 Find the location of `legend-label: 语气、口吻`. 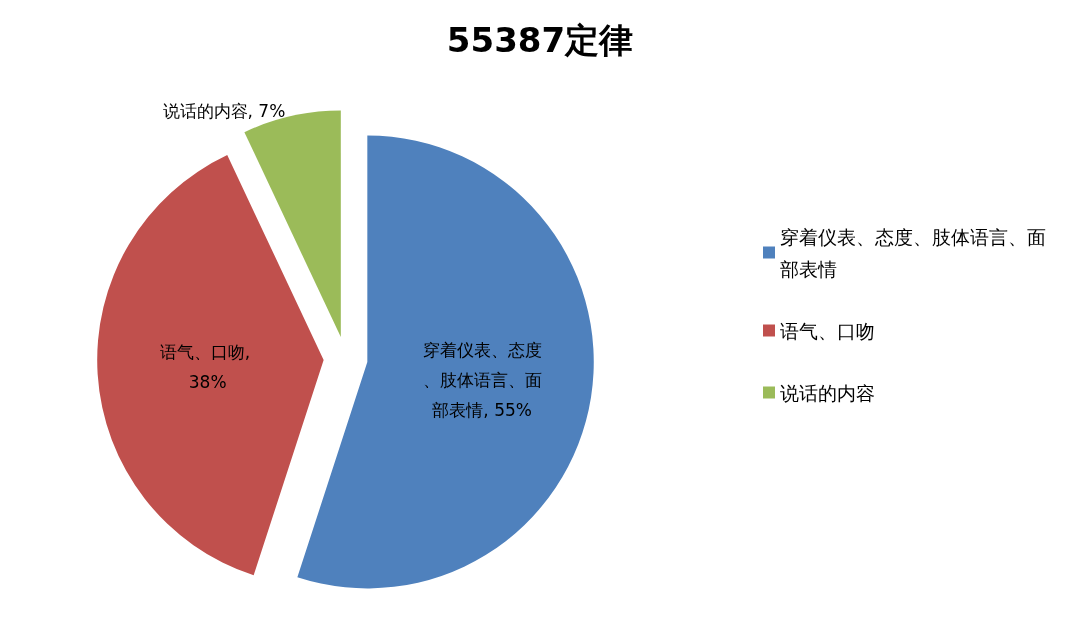

legend-label: 语气、口吻 is located at coordinates (827, 330).